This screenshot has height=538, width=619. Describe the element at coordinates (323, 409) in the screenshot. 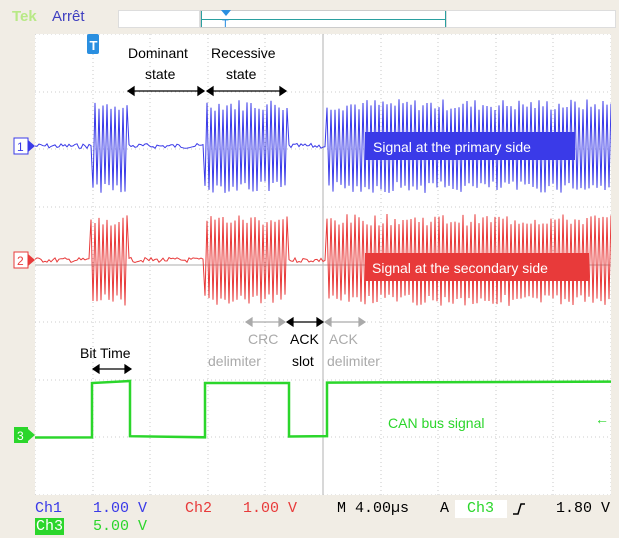

I see `ch3-trace` at that location.